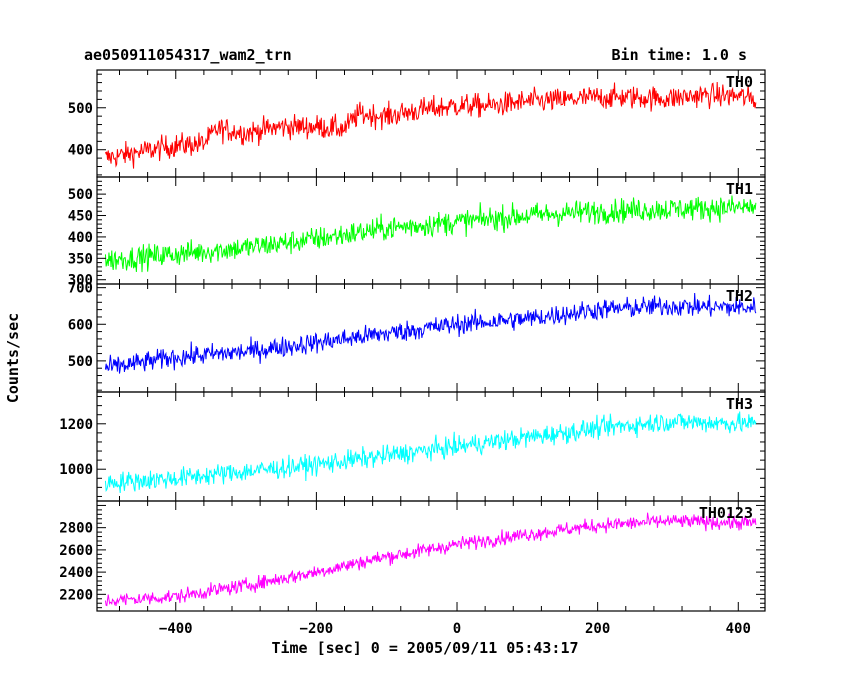 This screenshot has width=850, height=680. Describe the element at coordinates (188, 55) in the screenshot. I see `chart-title: ae050911054317_wam2_trn` at that location.